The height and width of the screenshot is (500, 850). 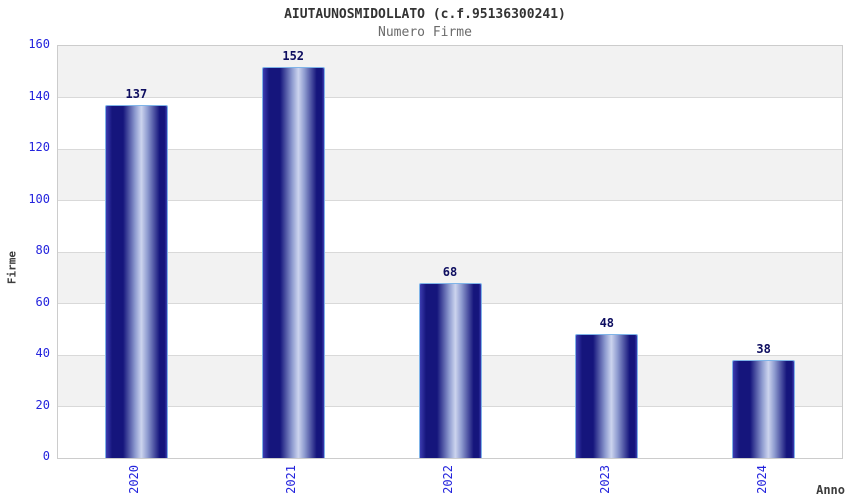 I want to click on y-tick-label: 120, so click(x=39, y=147).